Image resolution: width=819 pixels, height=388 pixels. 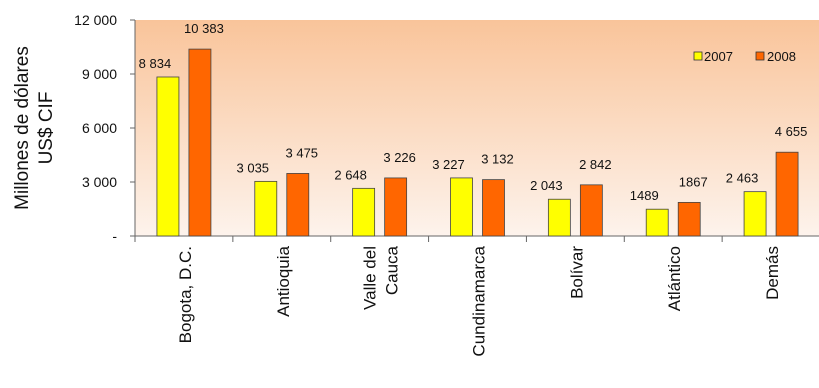 I want to click on legend-label-2008: 2008, so click(x=781, y=56).